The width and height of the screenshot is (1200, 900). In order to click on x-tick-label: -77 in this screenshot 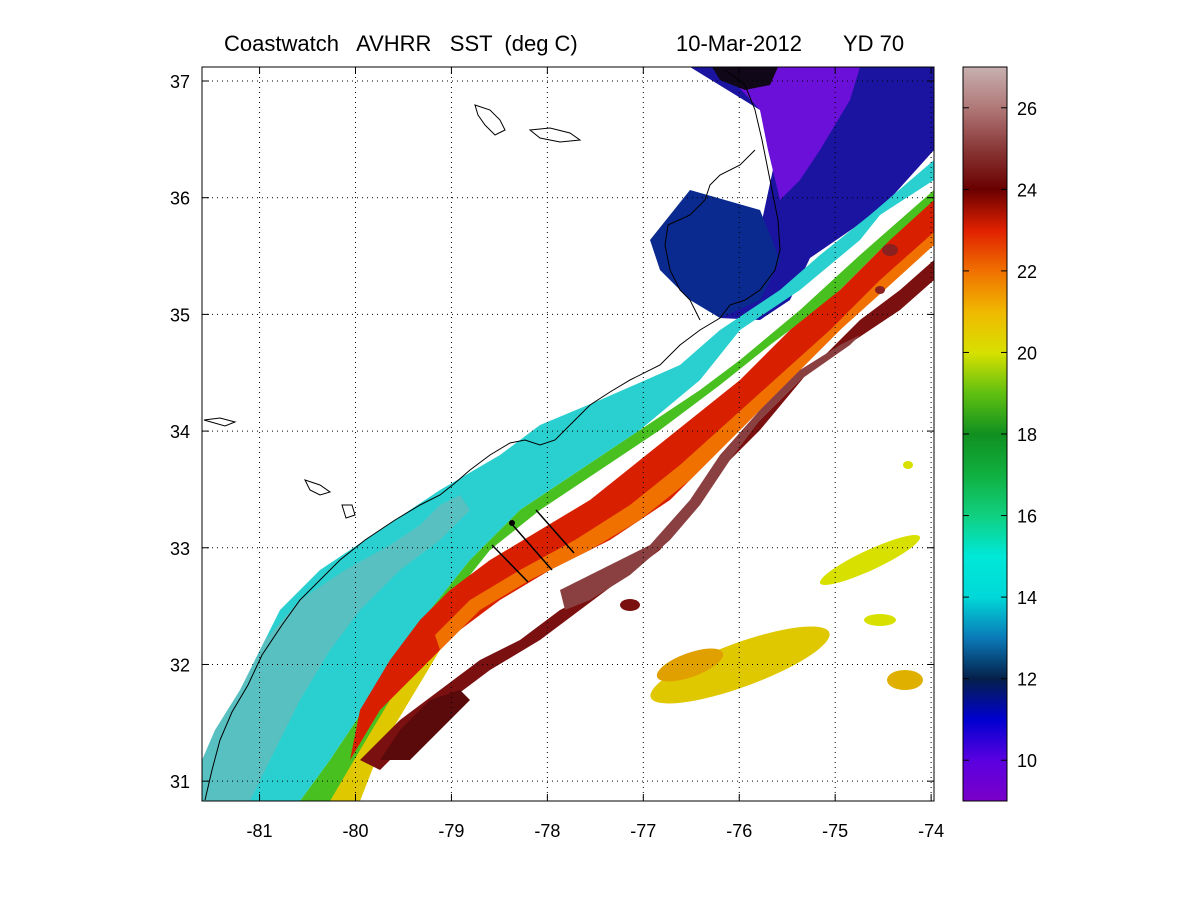, I will do `click(643, 831)`.